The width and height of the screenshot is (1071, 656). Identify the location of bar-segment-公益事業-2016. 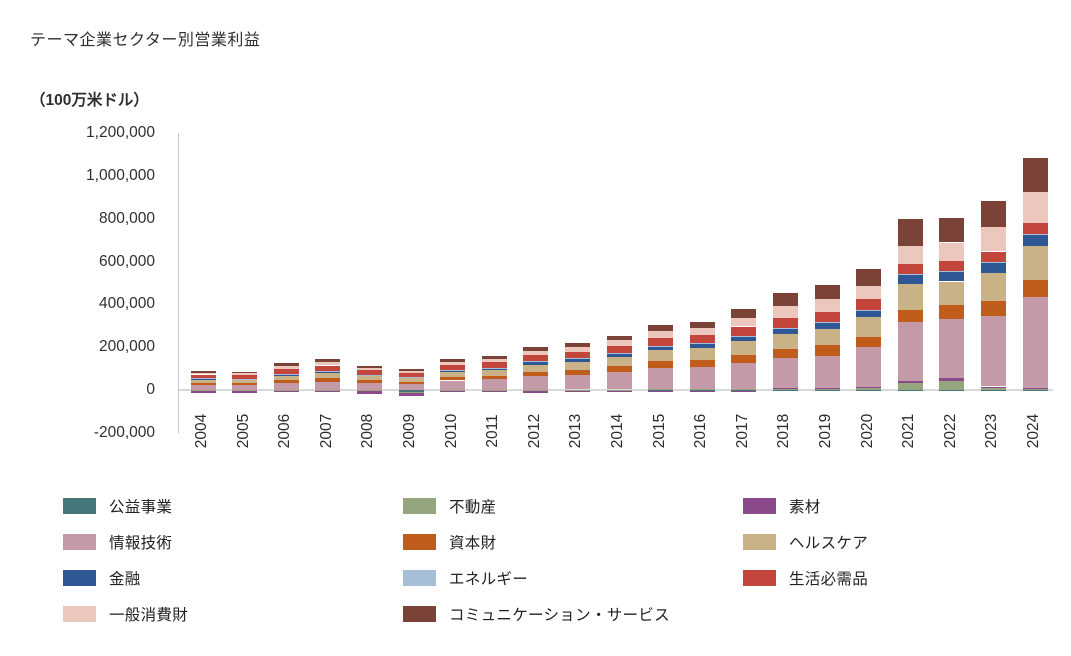
(702, 390).